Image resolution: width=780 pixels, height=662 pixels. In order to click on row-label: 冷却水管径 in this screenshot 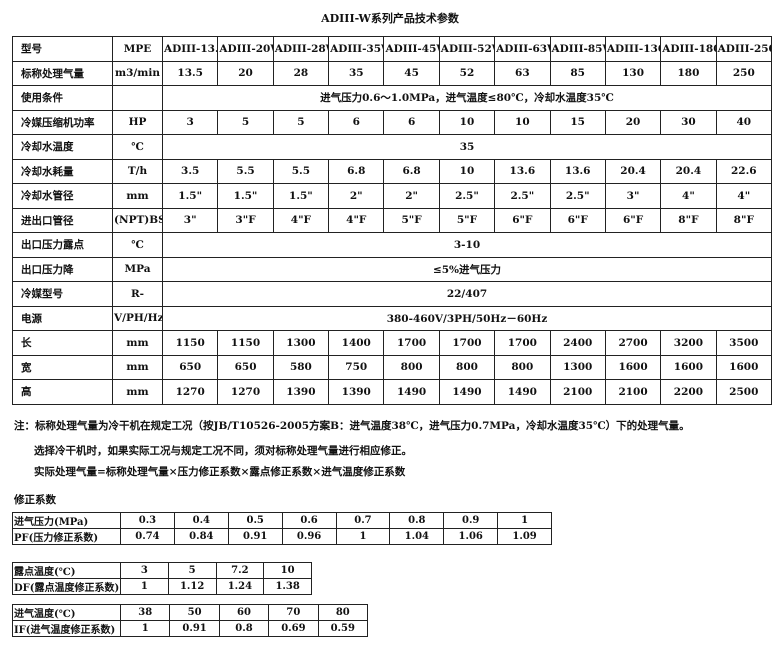, I will do `click(62, 196)`.